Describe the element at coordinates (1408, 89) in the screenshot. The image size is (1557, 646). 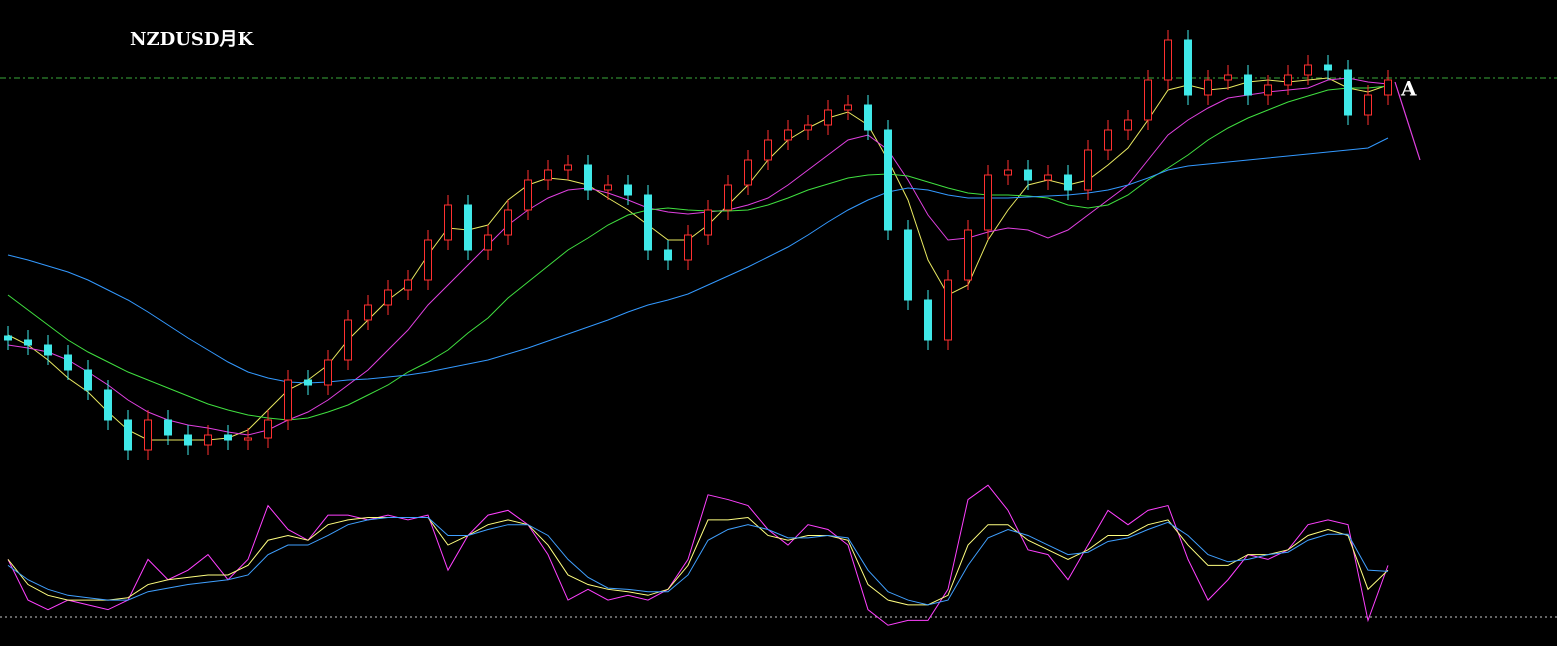
I see `annotation-label: A` at that location.